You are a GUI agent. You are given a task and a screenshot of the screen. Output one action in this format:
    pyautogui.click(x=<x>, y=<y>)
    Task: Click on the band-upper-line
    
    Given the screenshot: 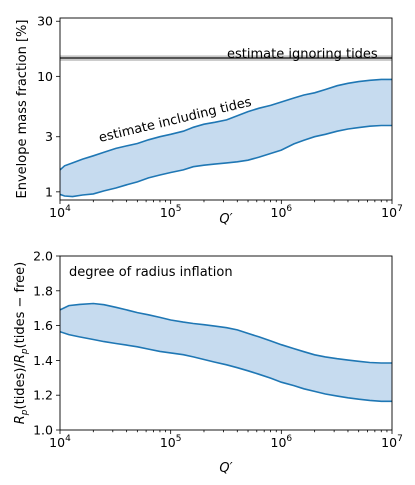 What is the action you would take?
    pyautogui.click(x=226, y=333)
    